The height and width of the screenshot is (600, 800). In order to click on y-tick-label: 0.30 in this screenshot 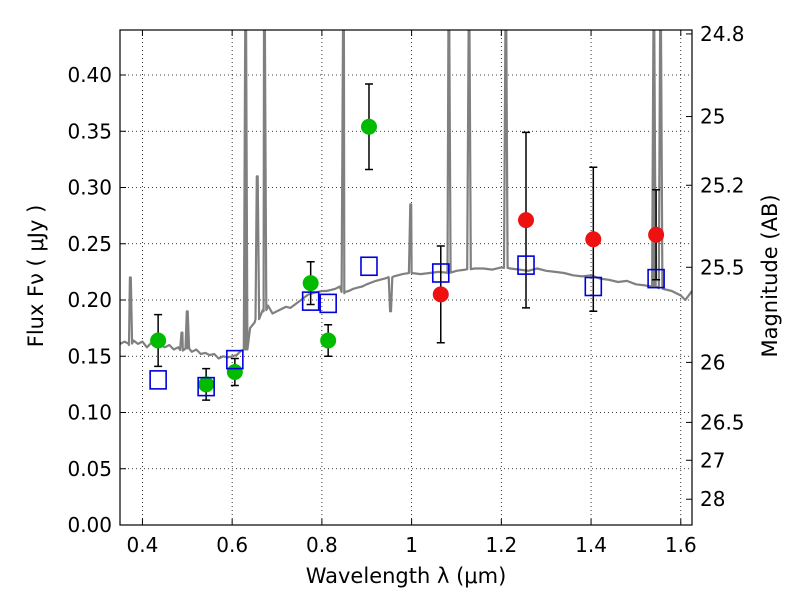, I will do `click(89, 188)`.